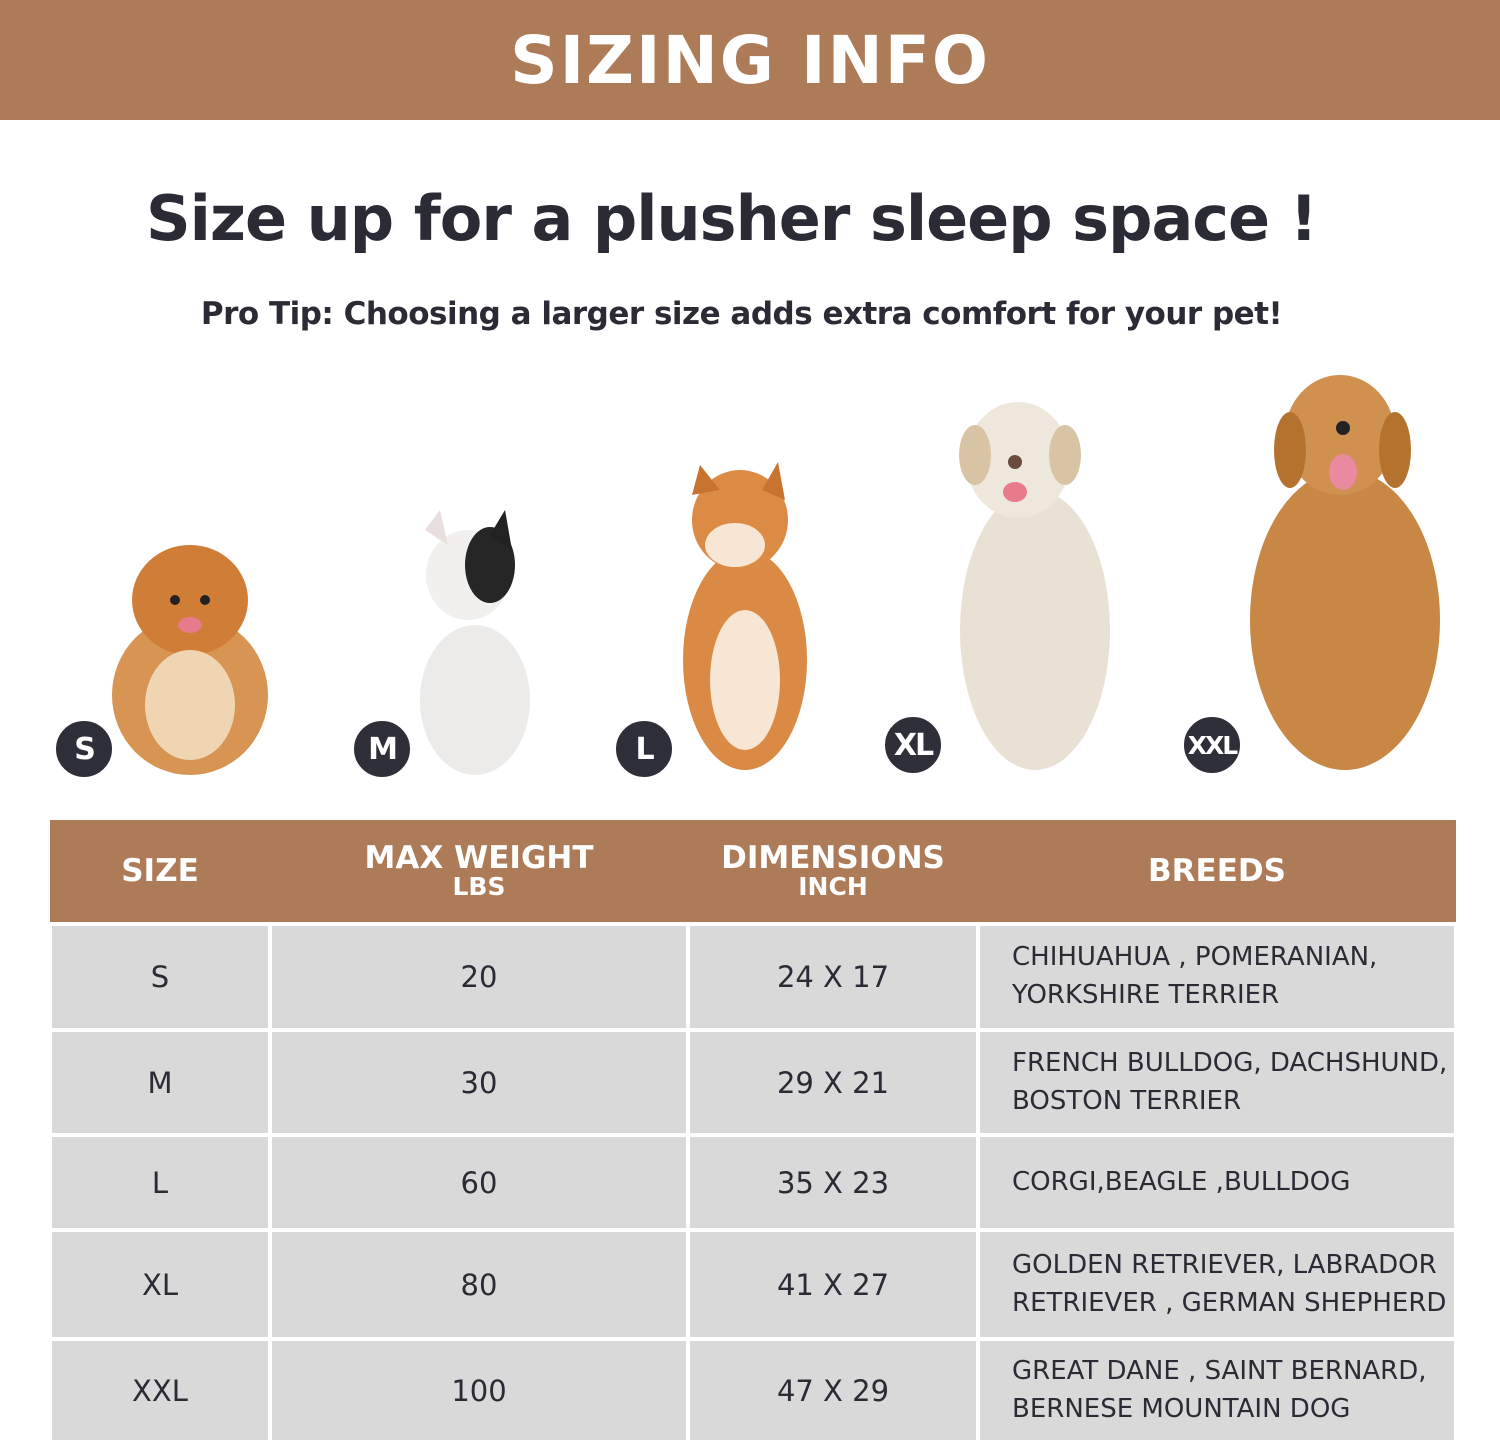  I want to click on header-dimensions: DIMENSIONS INCH, so click(833, 872).